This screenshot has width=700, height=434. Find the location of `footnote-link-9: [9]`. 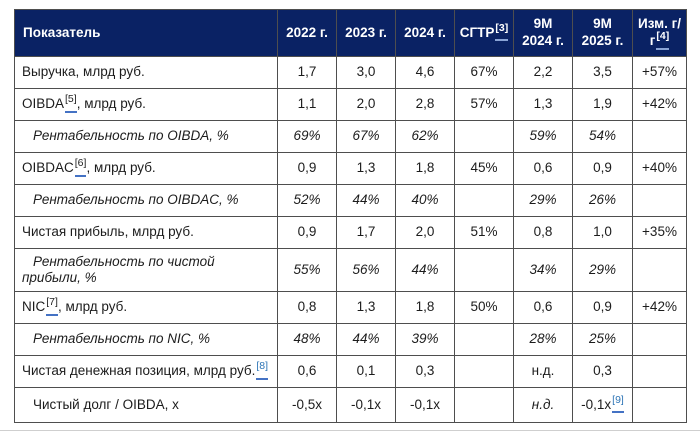

footnote-link-9: [9] is located at coordinates (618, 403).